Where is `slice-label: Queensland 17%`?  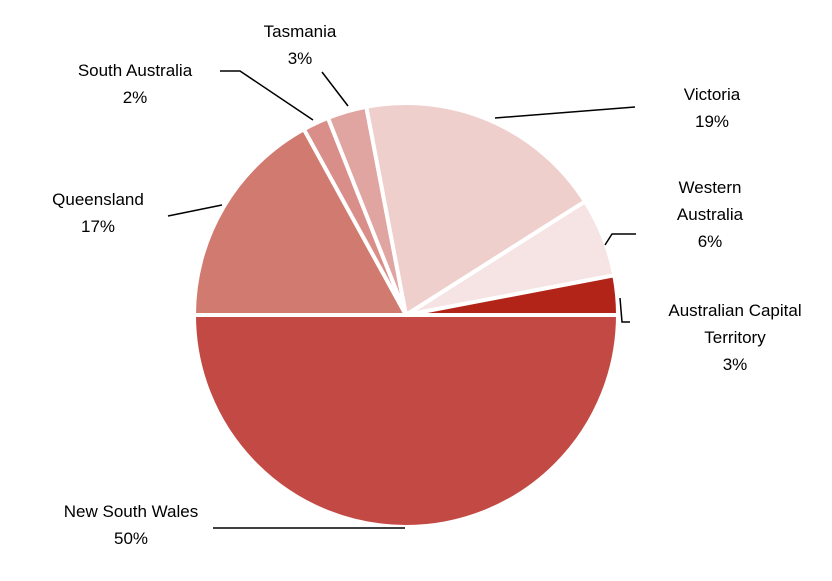 slice-label: Queensland 17% is located at coordinates (98, 213).